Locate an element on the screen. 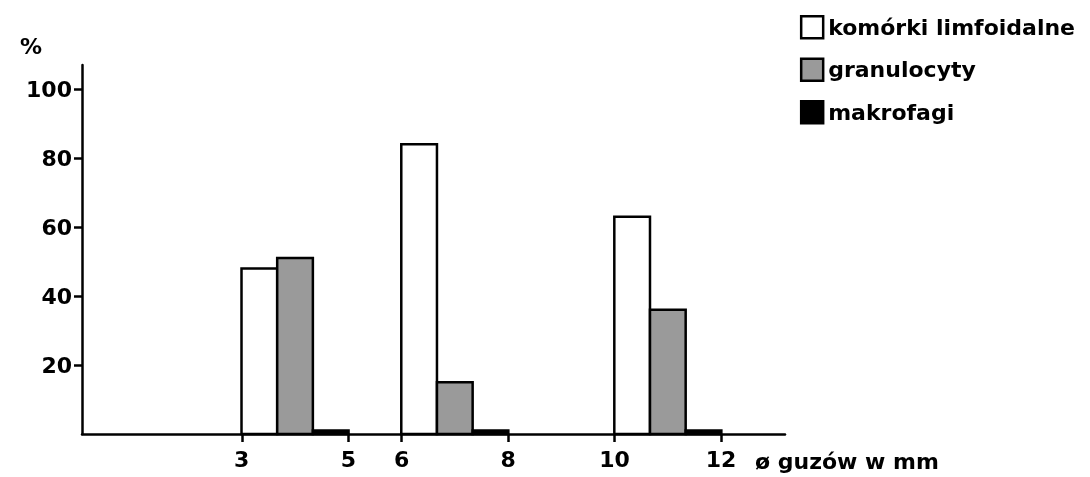 This screenshot has width=1090, height=477. x-tick-label: 8 is located at coordinates (508, 459).